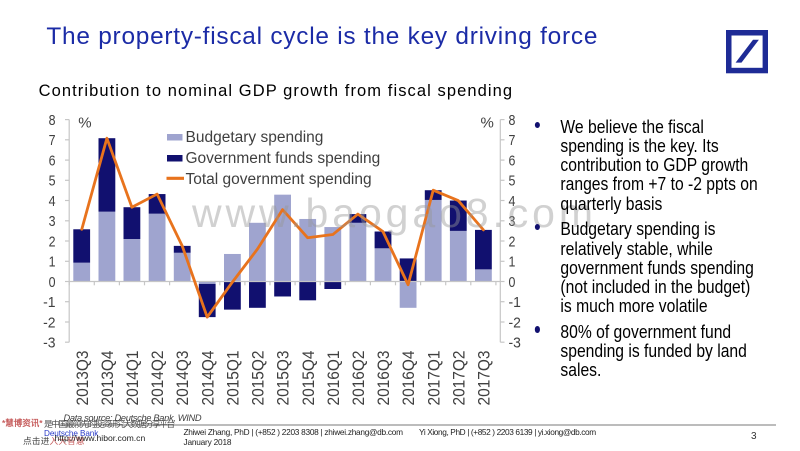  Describe the element at coordinates (458, 377) in the screenshot. I see `svg-text: 2017Q2` at that location.